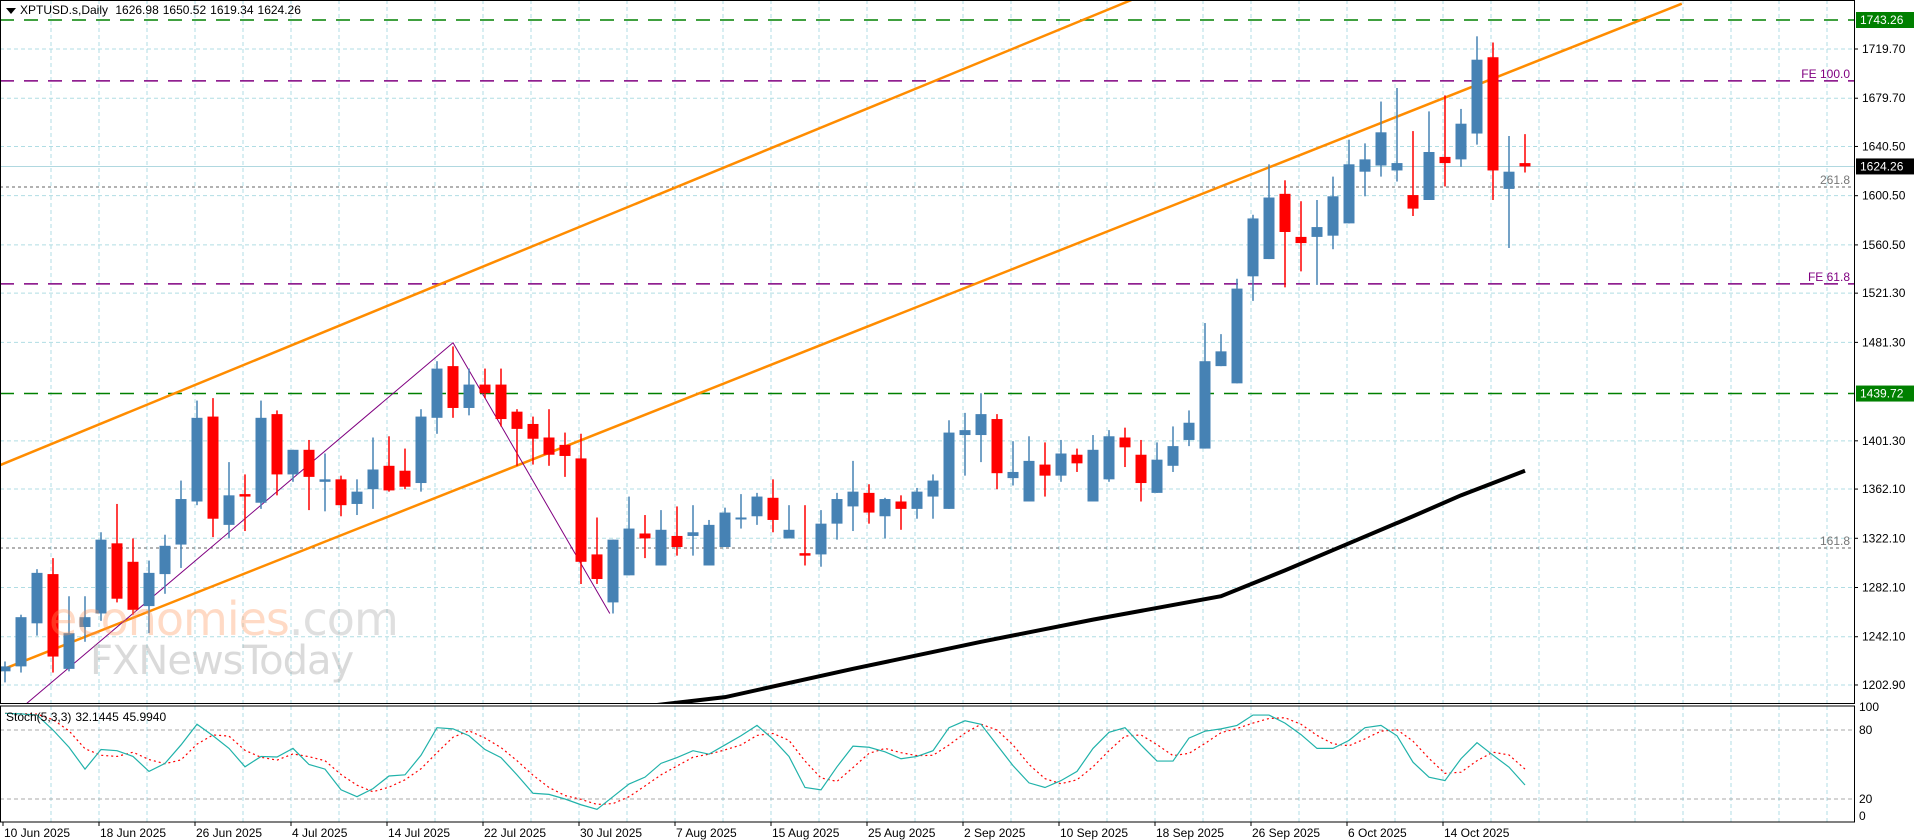 The width and height of the screenshot is (1916, 840). What do you see at coordinates (1377, 833) in the screenshot?
I see `time-axis-label: 6 Oct 2025` at bounding box center [1377, 833].